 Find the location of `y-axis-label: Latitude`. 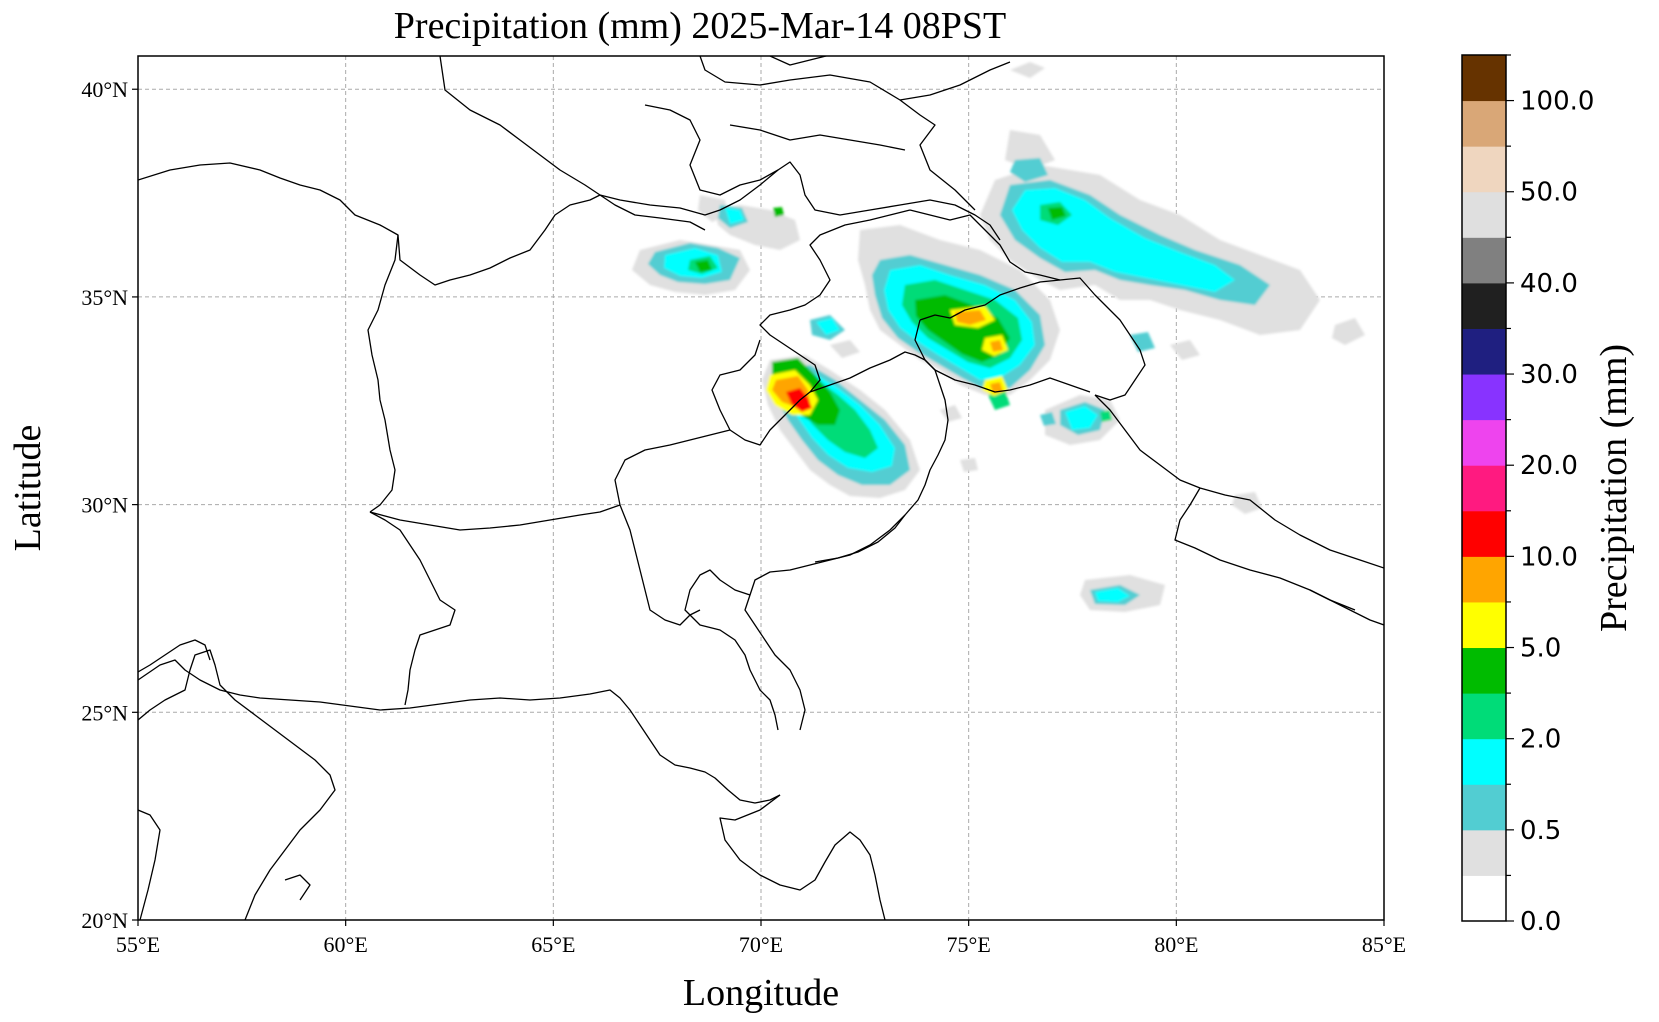

y-axis-label: Latitude is located at coordinates (28, 488).